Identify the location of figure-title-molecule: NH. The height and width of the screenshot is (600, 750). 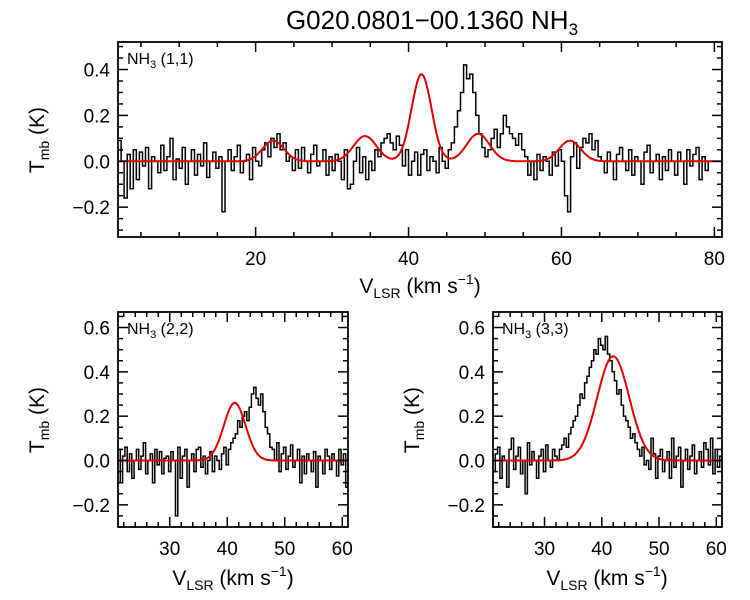
(550, 20).